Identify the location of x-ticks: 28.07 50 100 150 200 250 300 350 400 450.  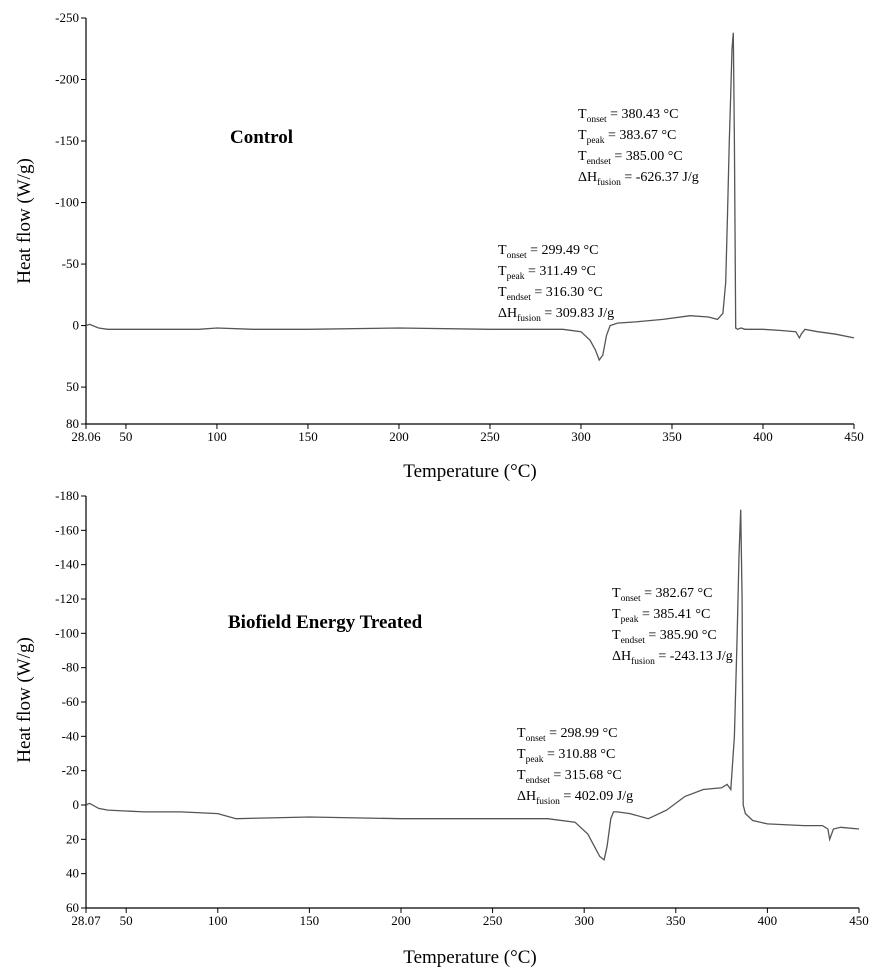
(470, 918).